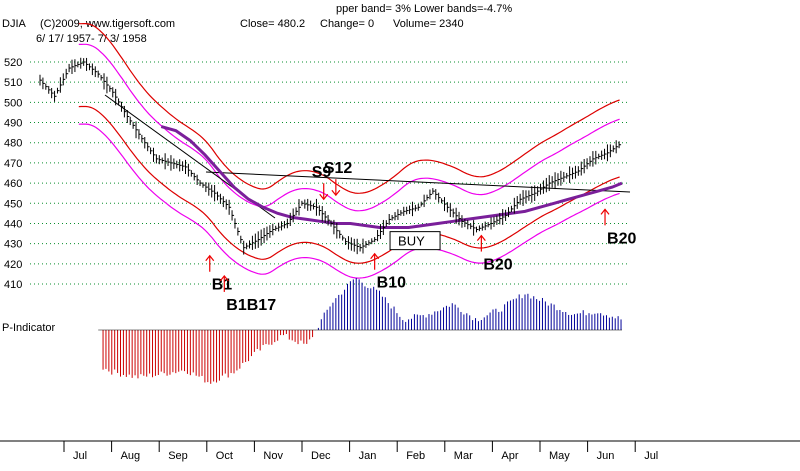 This screenshot has width=800, height=471. What do you see at coordinates (13, 224) in the screenshot?
I see `y-tick-label: 440` at bounding box center [13, 224].